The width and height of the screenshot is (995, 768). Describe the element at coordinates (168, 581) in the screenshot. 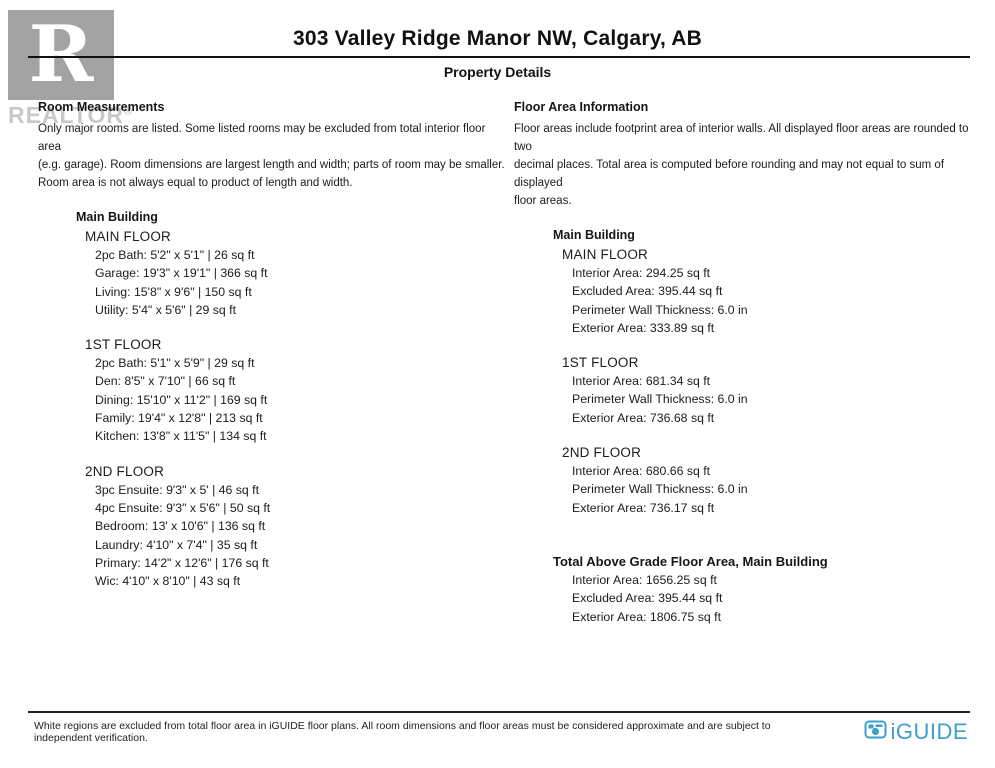

I see `room-line: Wic: 4'10" x 8'10" | 43 sq ft` at that location.